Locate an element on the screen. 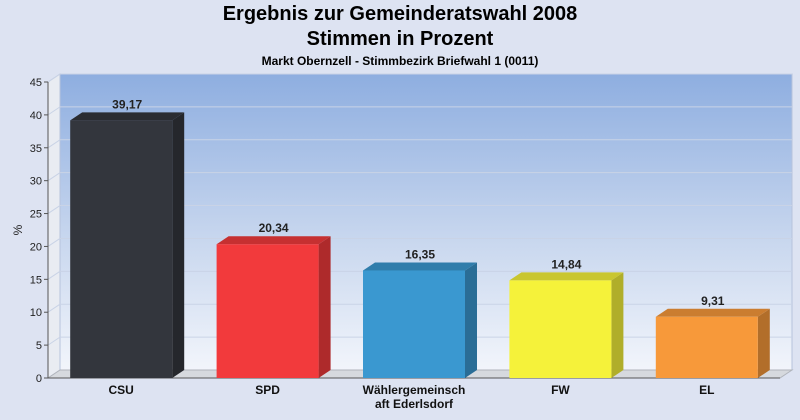 Image resolution: width=800 pixels, height=420 pixels. bar-1: 20,34 is located at coordinates (273, 299).